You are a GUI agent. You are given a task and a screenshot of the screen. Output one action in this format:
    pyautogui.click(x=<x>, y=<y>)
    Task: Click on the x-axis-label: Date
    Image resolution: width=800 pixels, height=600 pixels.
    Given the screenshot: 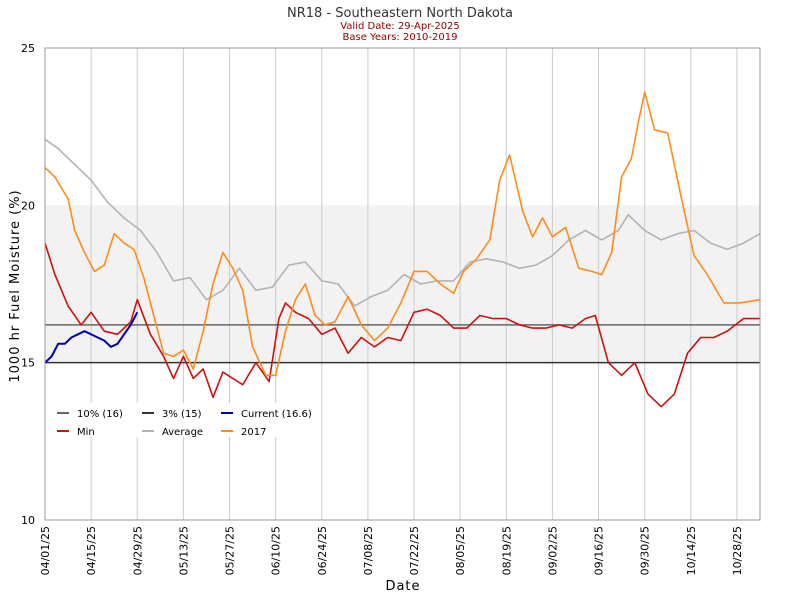 What is the action you would take?
    pyautogui.click(x=402, y=586)
    